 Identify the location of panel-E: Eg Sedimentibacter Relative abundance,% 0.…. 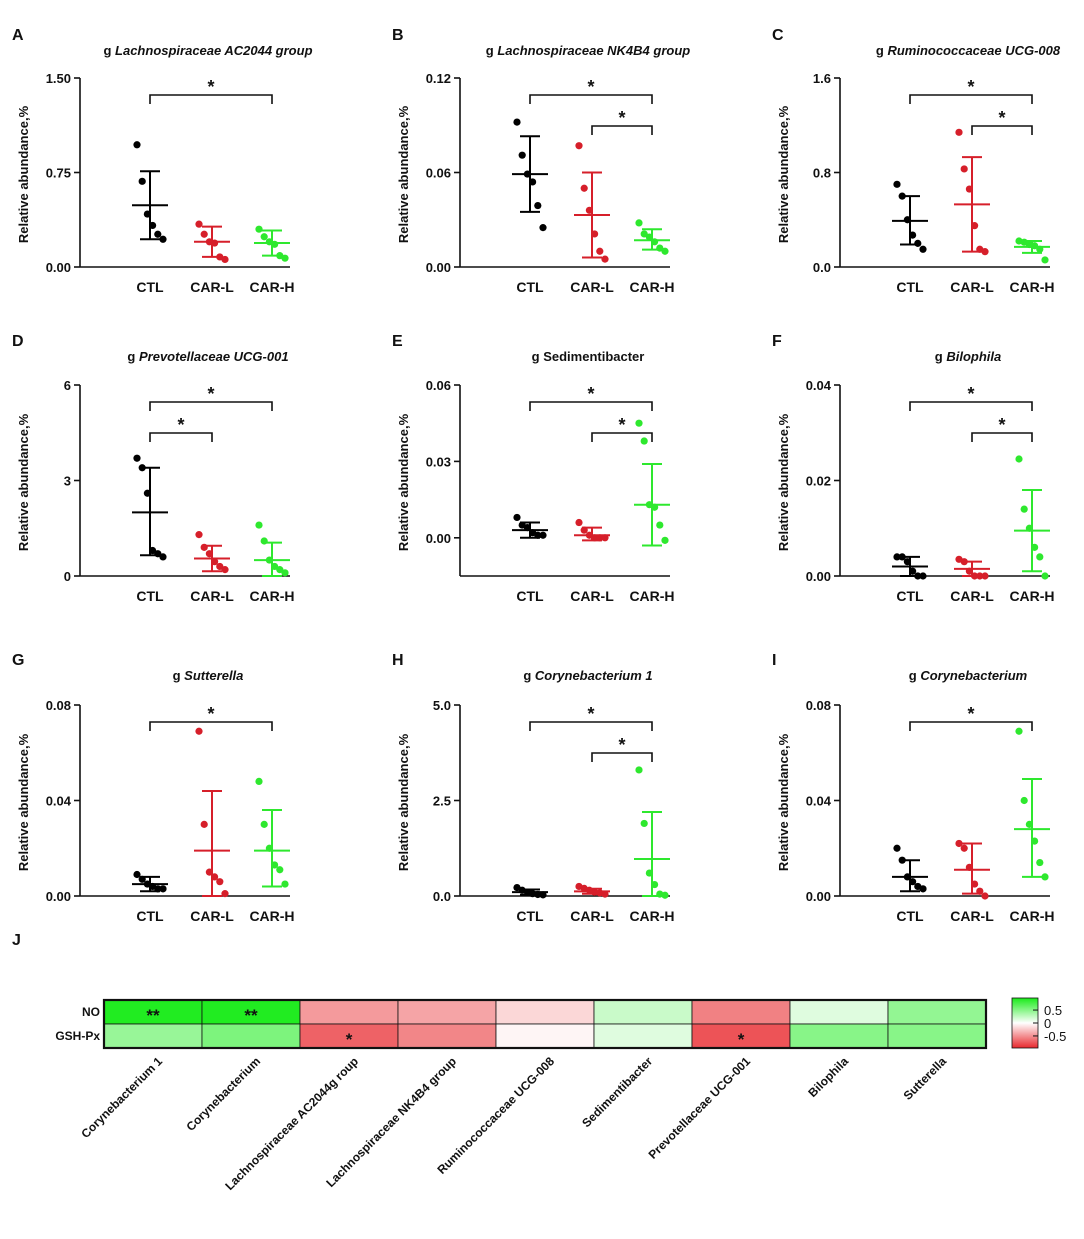
(533, 468).